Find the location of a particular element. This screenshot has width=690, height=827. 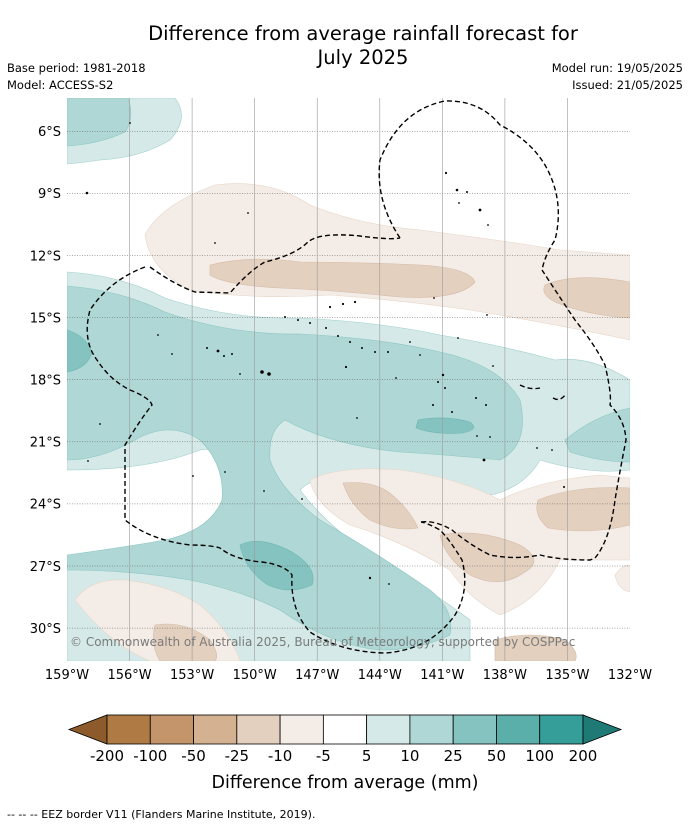

contour-teal-dark-central is located at coordinates (444, 425).